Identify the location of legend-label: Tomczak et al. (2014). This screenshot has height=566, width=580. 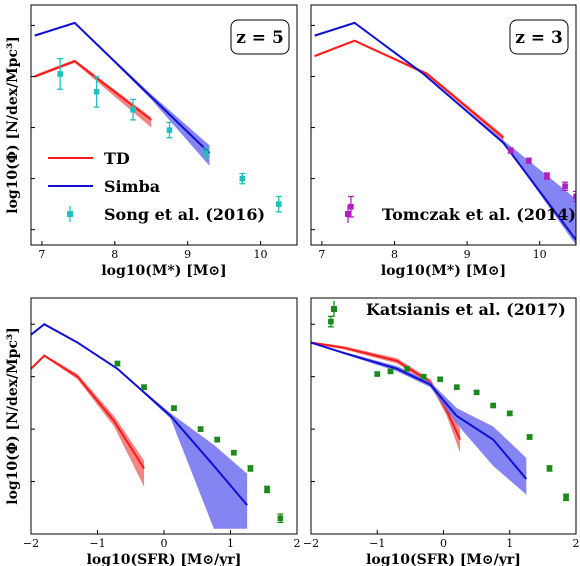
(479, 214).